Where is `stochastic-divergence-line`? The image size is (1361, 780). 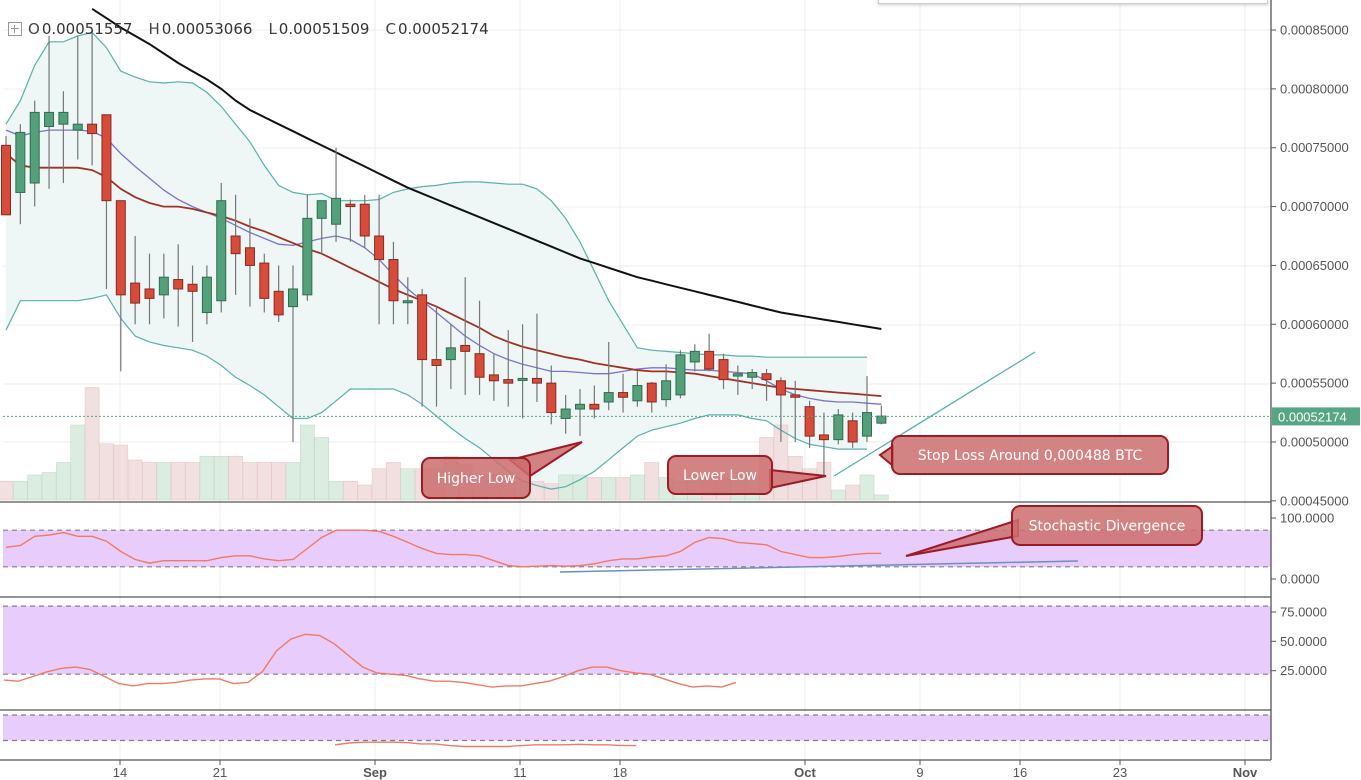 stochastic-divergence-line is located at coordinates (819, 566).